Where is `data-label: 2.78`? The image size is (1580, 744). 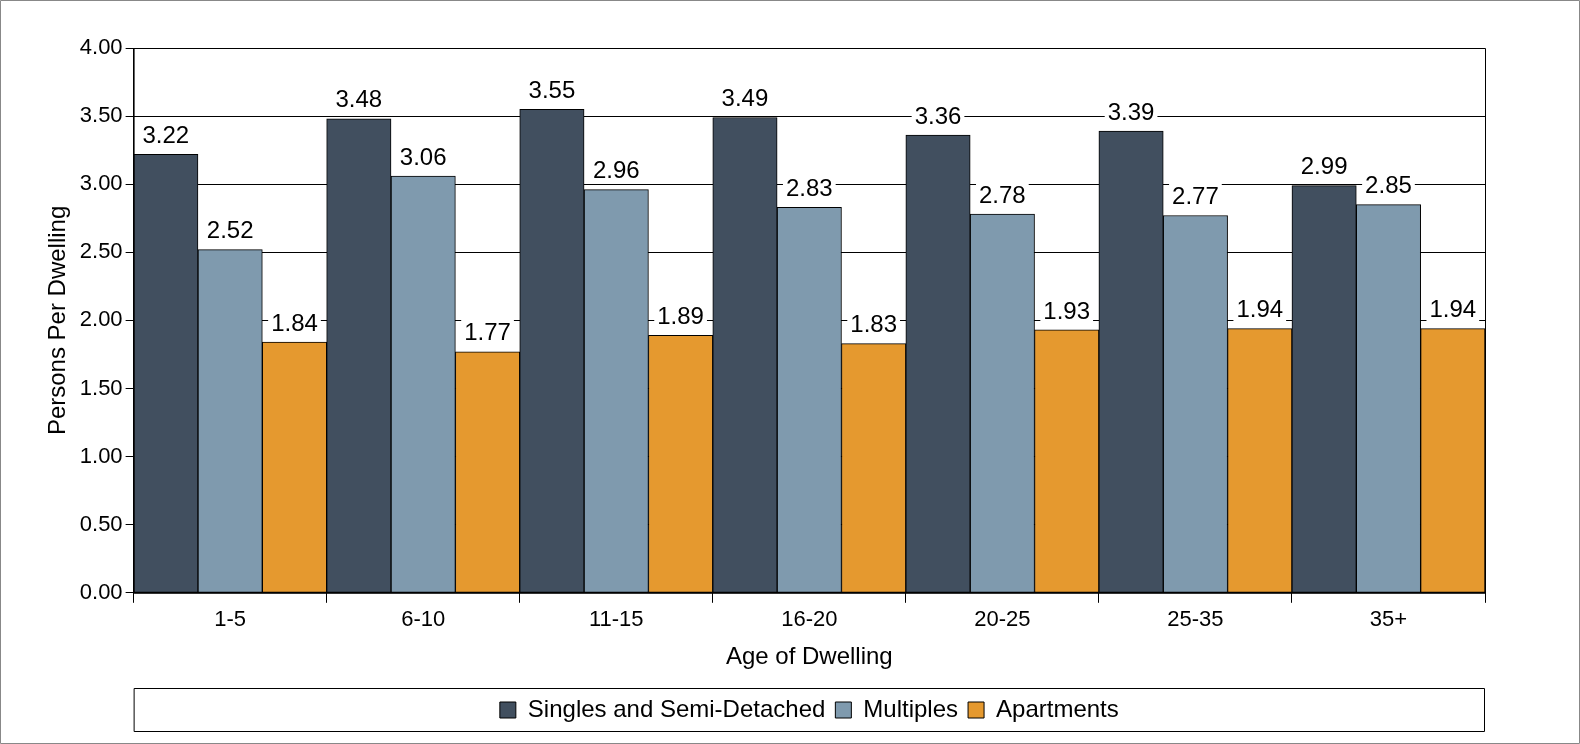
data-label: 2.78 is located at coordinates (1002, 194).